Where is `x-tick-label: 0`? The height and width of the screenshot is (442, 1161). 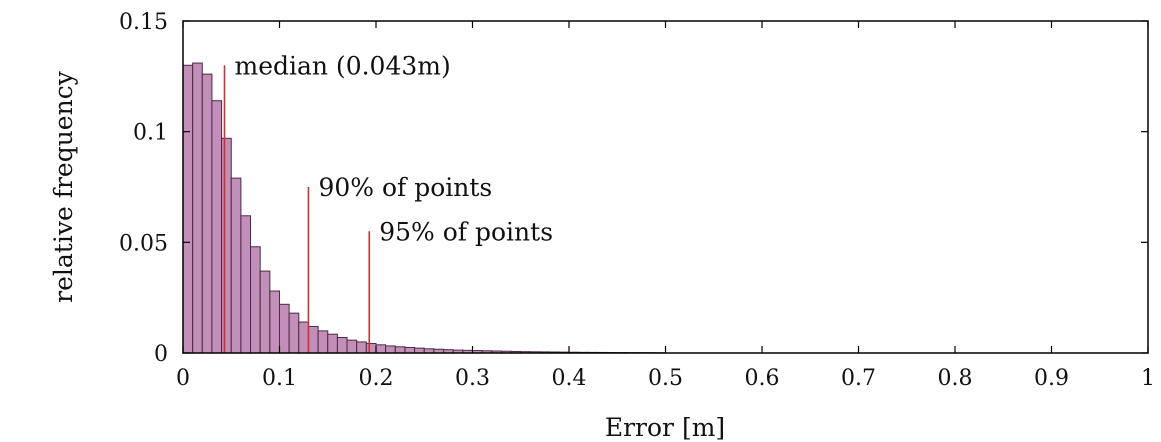 x-tick-label: 0 is located at coordinates (183, 378).